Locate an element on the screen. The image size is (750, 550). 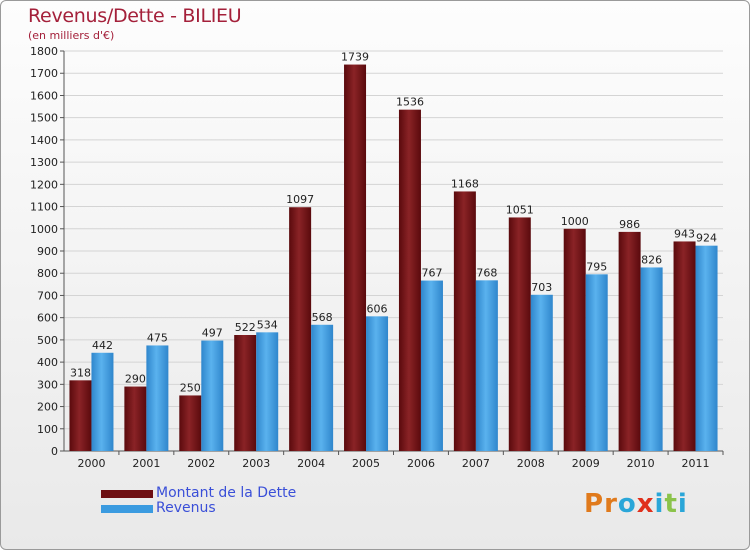
data-label-debt: 290 is located at coordinates (135, 379).